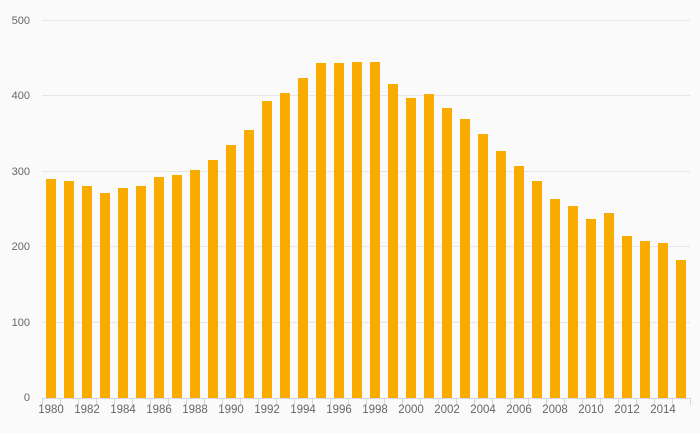  Describe the element at coordinates (465, 258) in the screenshot. I see `bar-2003` at that location.